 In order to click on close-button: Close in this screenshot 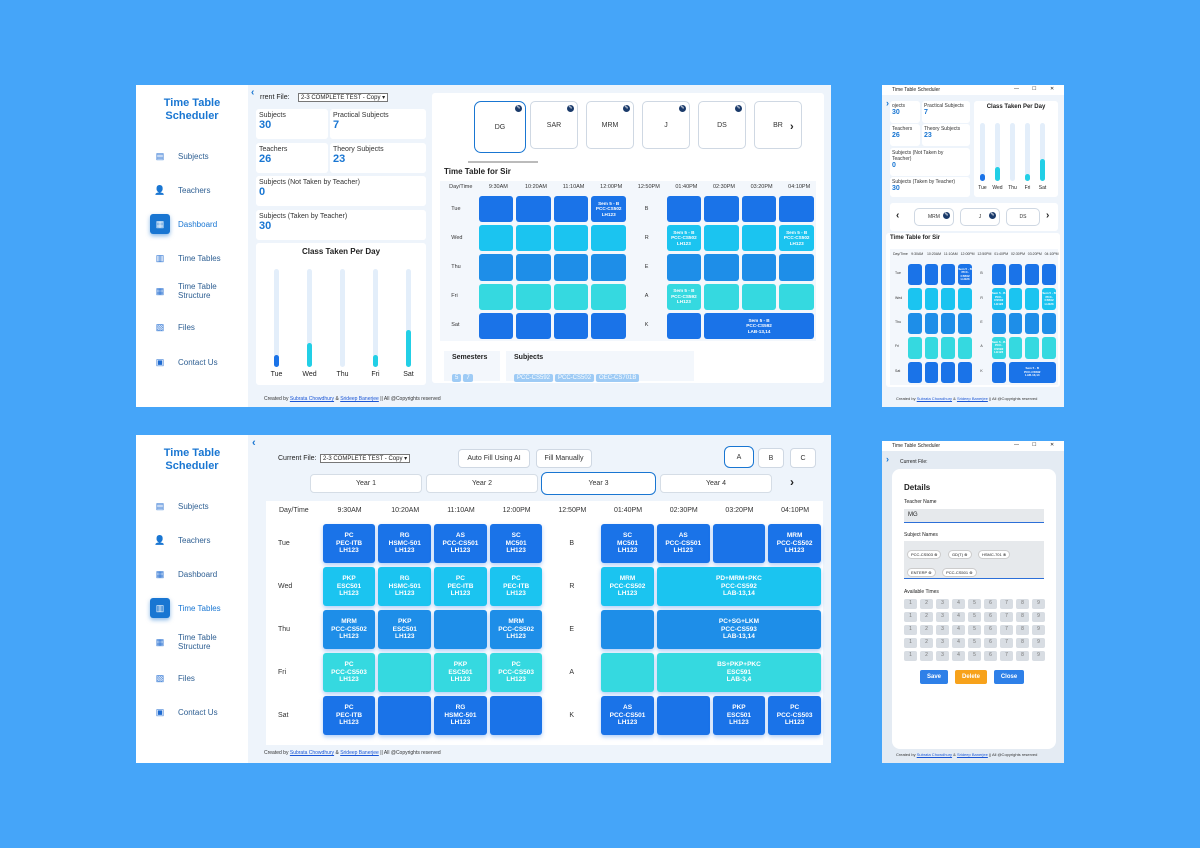, I will do `click(1009, 677)`.